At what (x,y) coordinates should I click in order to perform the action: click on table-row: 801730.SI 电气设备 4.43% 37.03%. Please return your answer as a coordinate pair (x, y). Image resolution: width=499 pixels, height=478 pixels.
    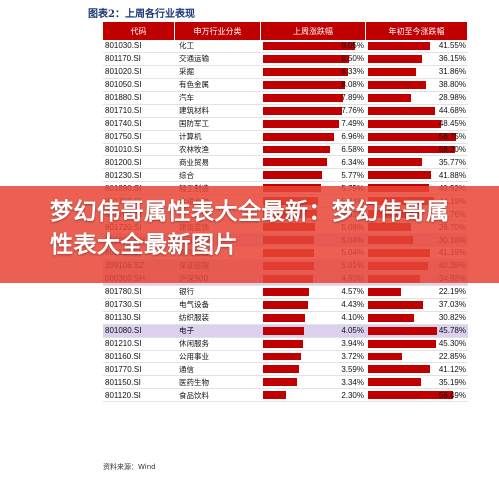
    Looking at the image, I should click on (285, 305).